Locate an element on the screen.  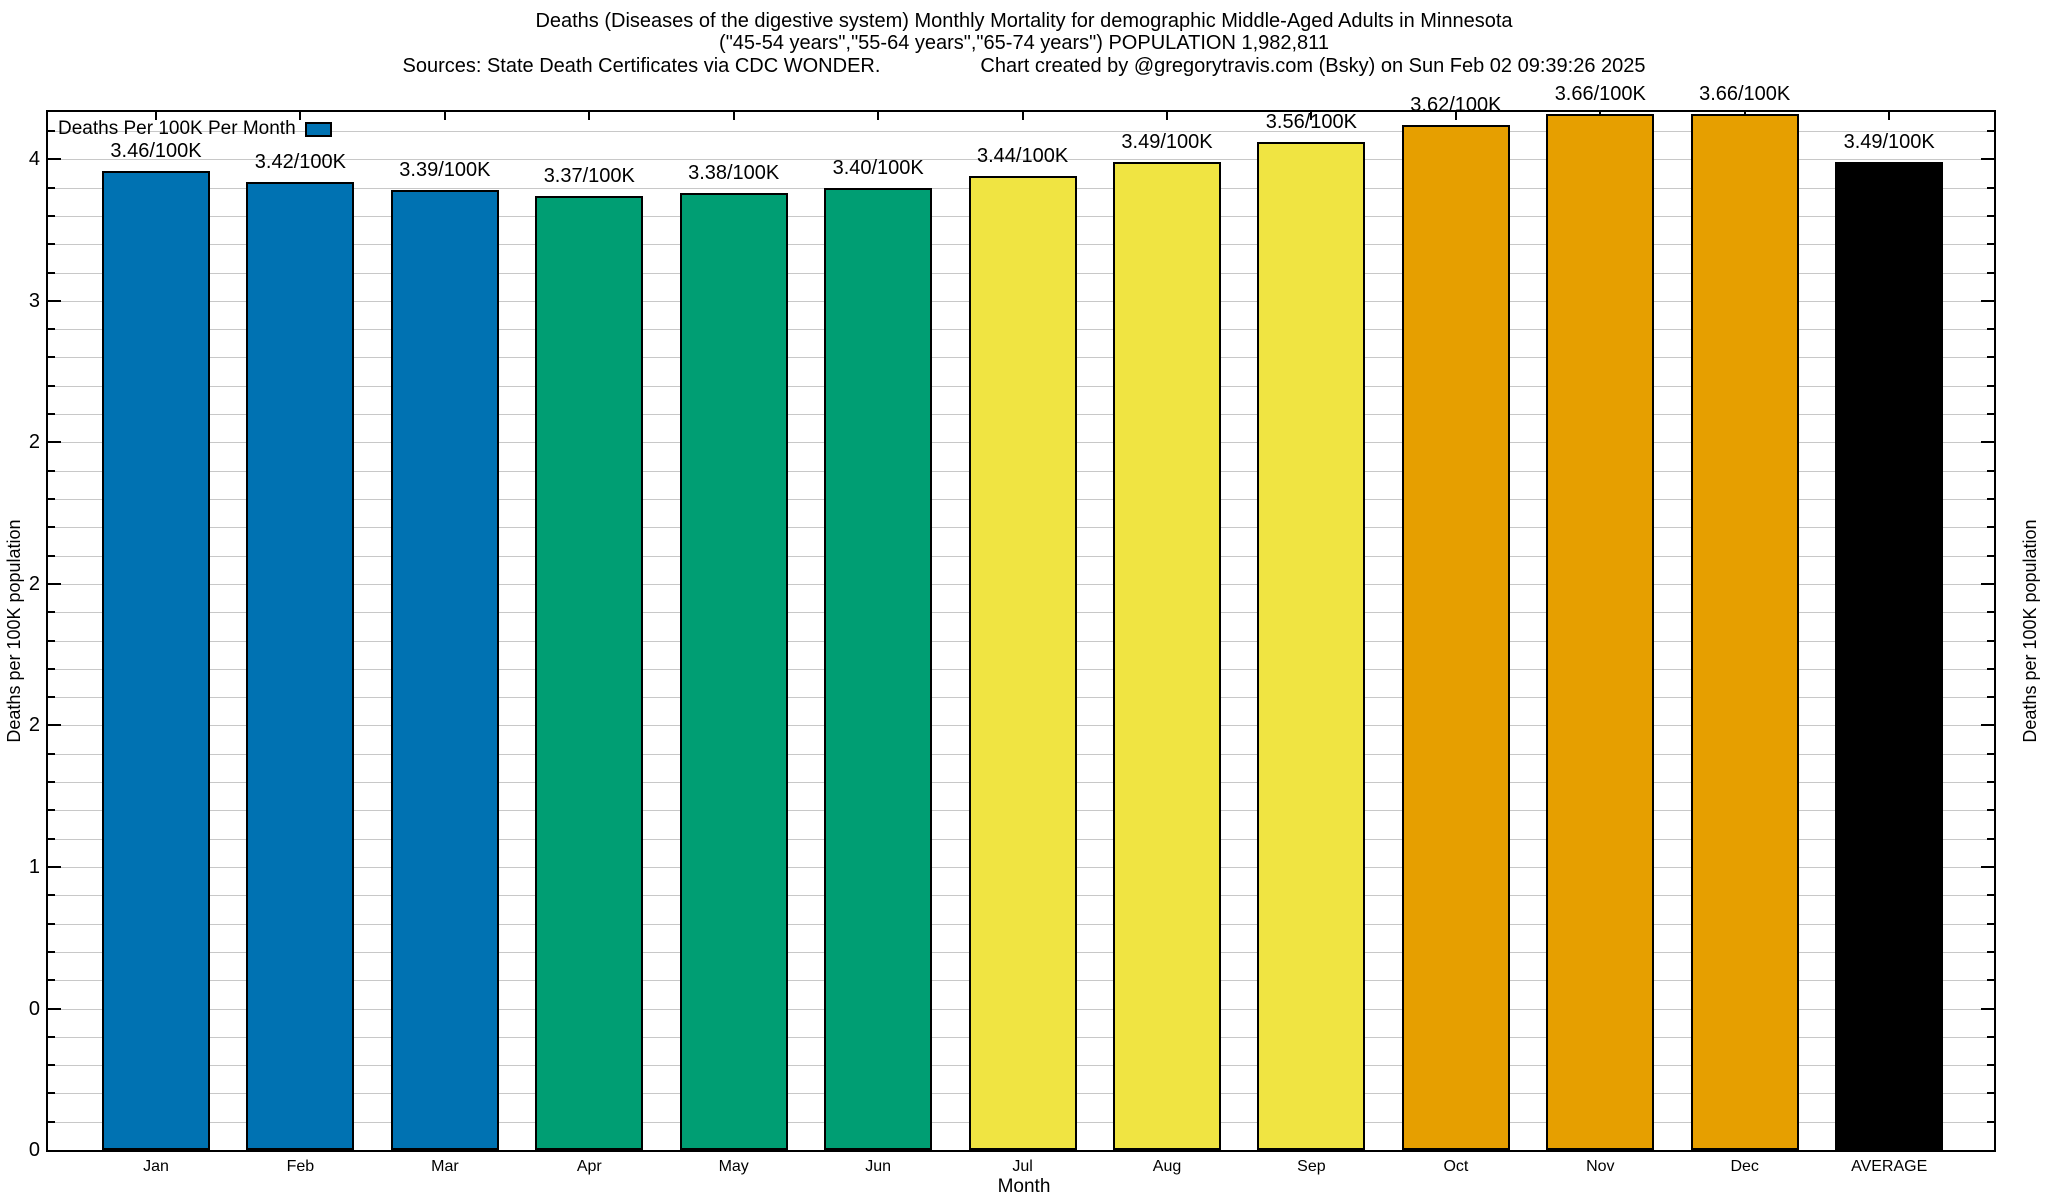
x-tick-label: Apr is located at coordinates (589, 1166).